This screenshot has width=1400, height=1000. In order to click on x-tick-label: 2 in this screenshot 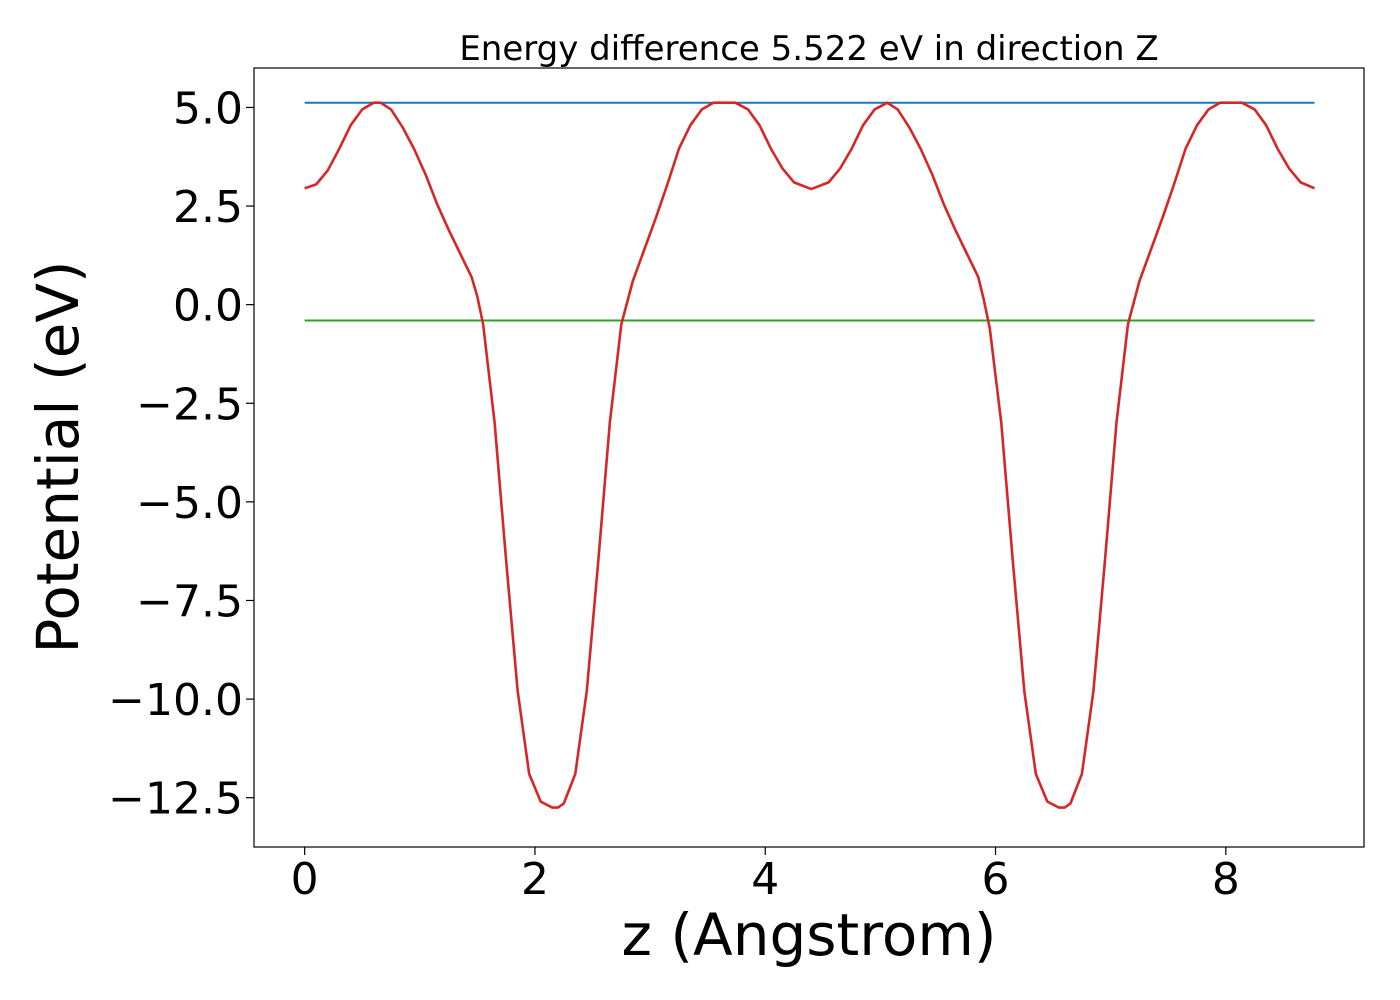, I will do `click(535, 879)`.